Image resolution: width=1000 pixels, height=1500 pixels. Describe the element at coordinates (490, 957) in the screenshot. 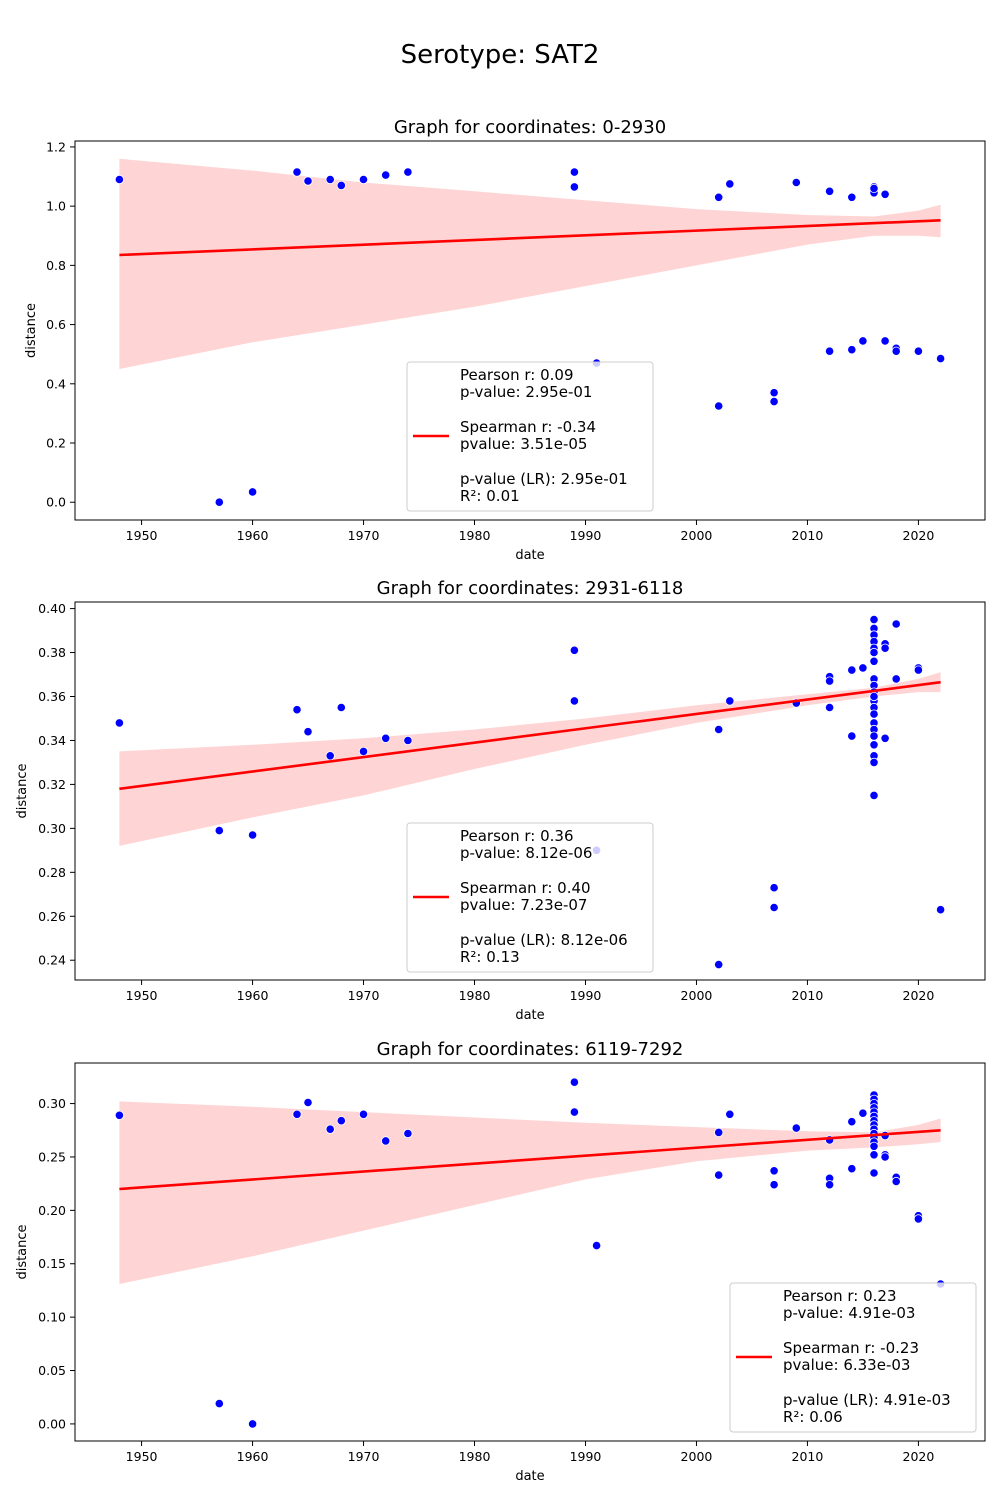

I see `legend-r2: R²: 0.13` at that location.